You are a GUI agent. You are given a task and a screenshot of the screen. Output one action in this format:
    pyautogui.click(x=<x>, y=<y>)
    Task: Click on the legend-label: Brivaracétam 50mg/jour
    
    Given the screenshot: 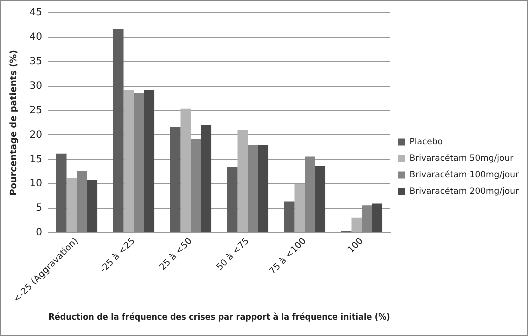 What is the action you would take?
    pyautogui.click(x=462, y=159)
    